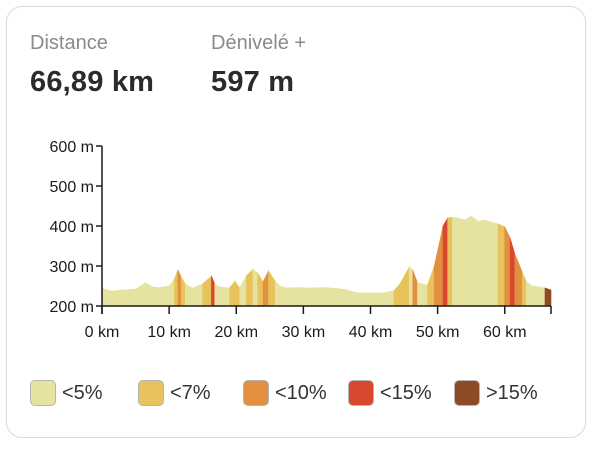 The width and height of the screenshot is (598, 450). Describe the element at coordinates (256, 393) in the screenshot. I see `legend-swatch-lt10` at that location.